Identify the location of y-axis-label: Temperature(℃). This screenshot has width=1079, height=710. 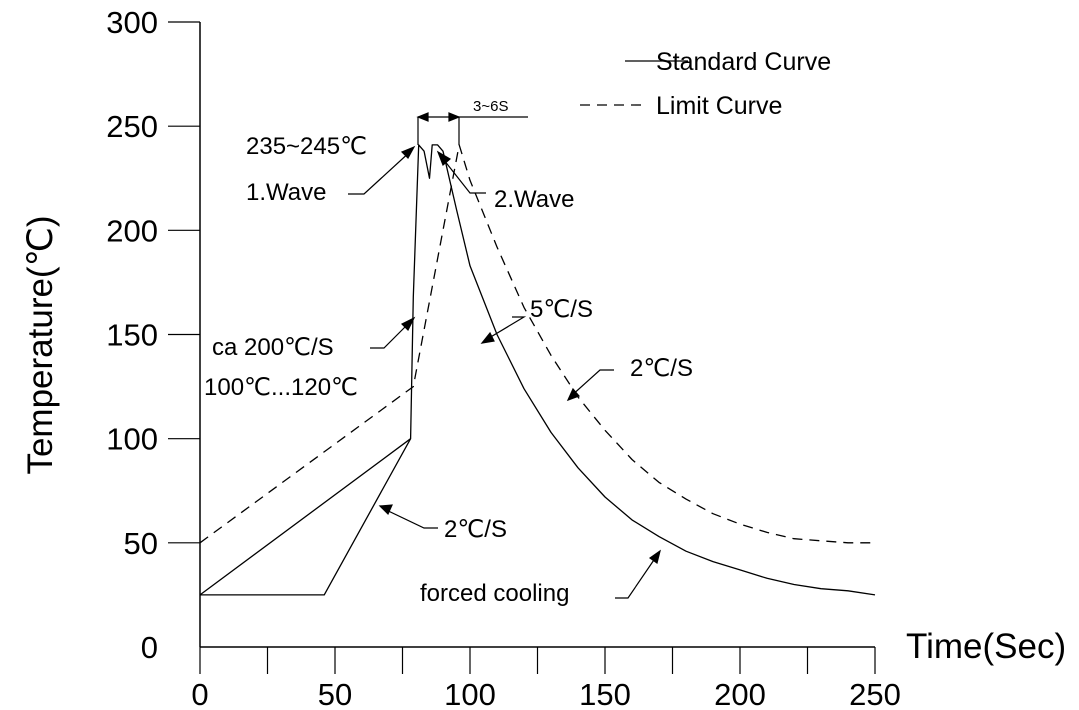
(40, 344).